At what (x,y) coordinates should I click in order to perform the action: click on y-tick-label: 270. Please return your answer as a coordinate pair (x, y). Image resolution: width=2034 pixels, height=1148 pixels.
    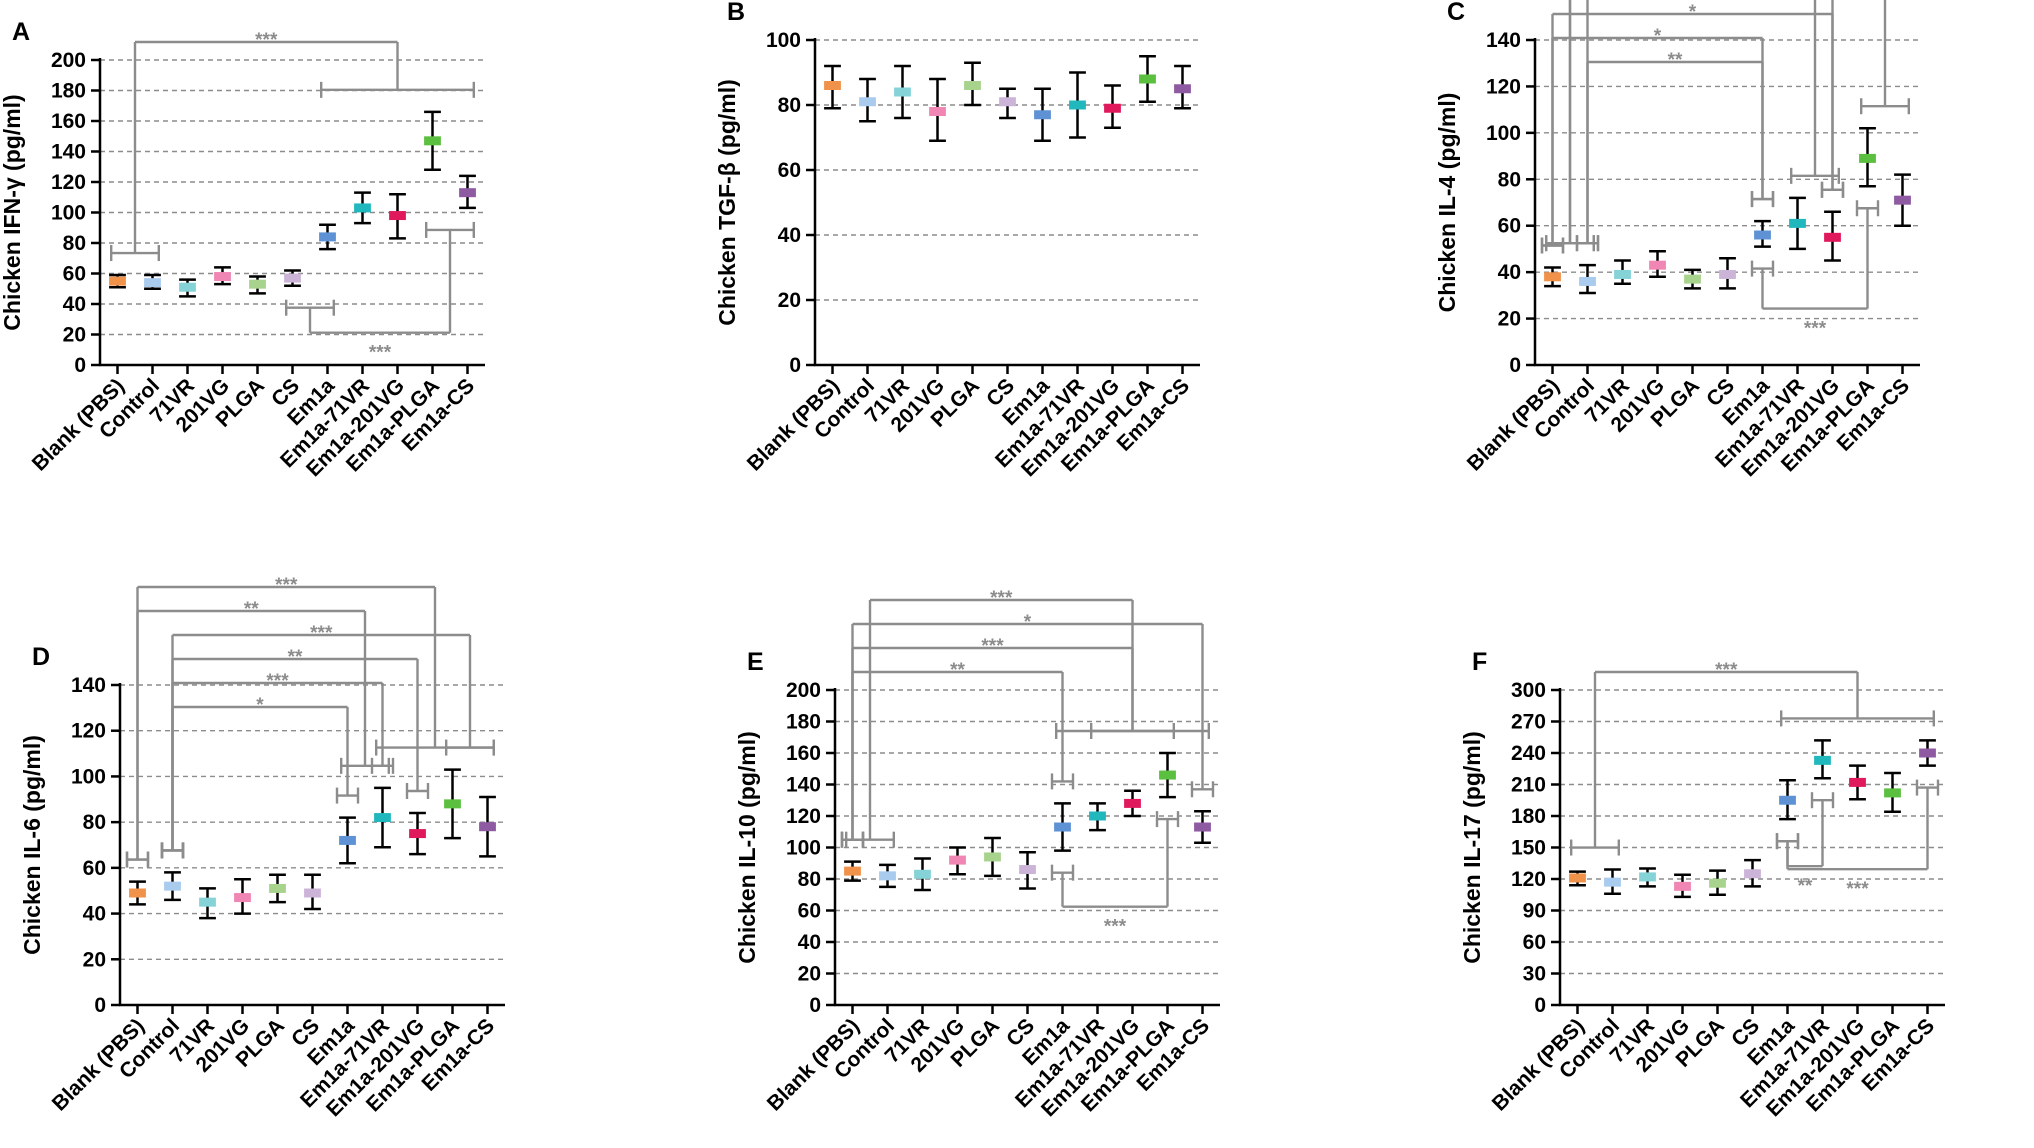
    Looking at the image, I should click on (1528, 722).